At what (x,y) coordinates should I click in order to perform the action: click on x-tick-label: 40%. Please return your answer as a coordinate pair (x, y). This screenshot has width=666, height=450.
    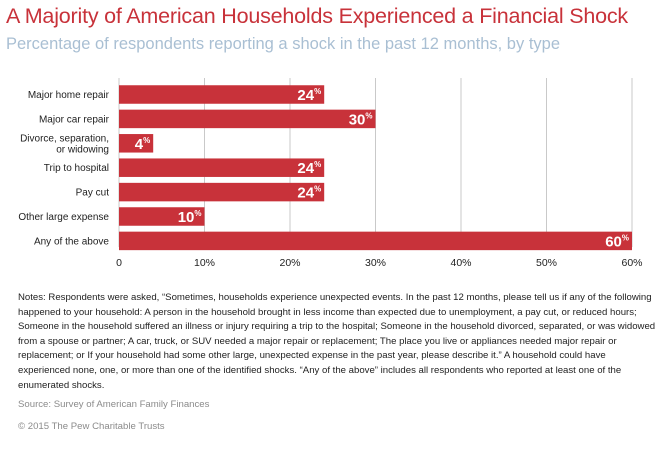
    Looking at the image, I should click on (460, 263).